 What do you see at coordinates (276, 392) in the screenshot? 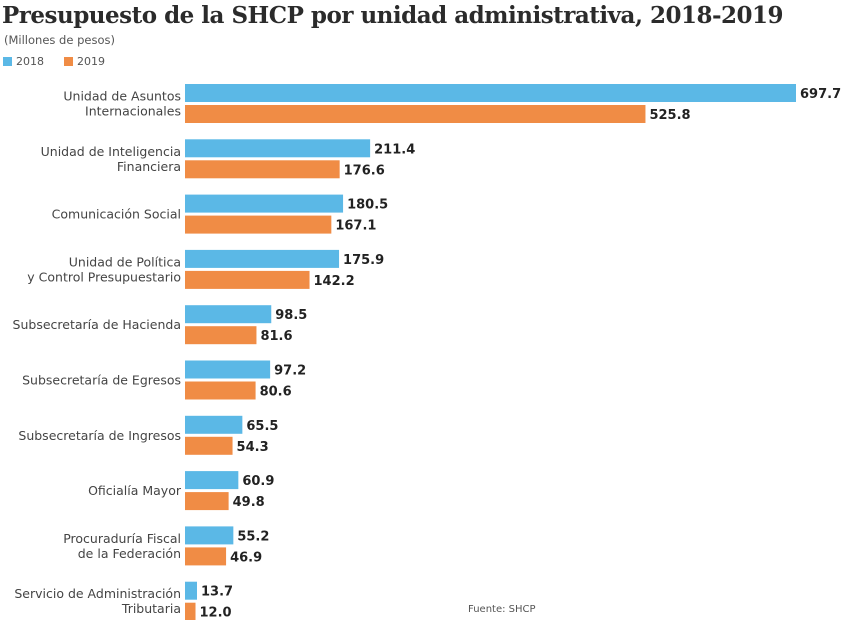
I see `value-label-2019: 80.6` at bounding box center [276, 392].